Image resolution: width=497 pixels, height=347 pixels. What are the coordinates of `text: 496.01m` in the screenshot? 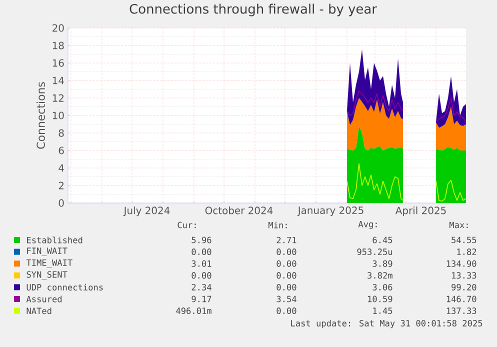 It's located at (194, 311).